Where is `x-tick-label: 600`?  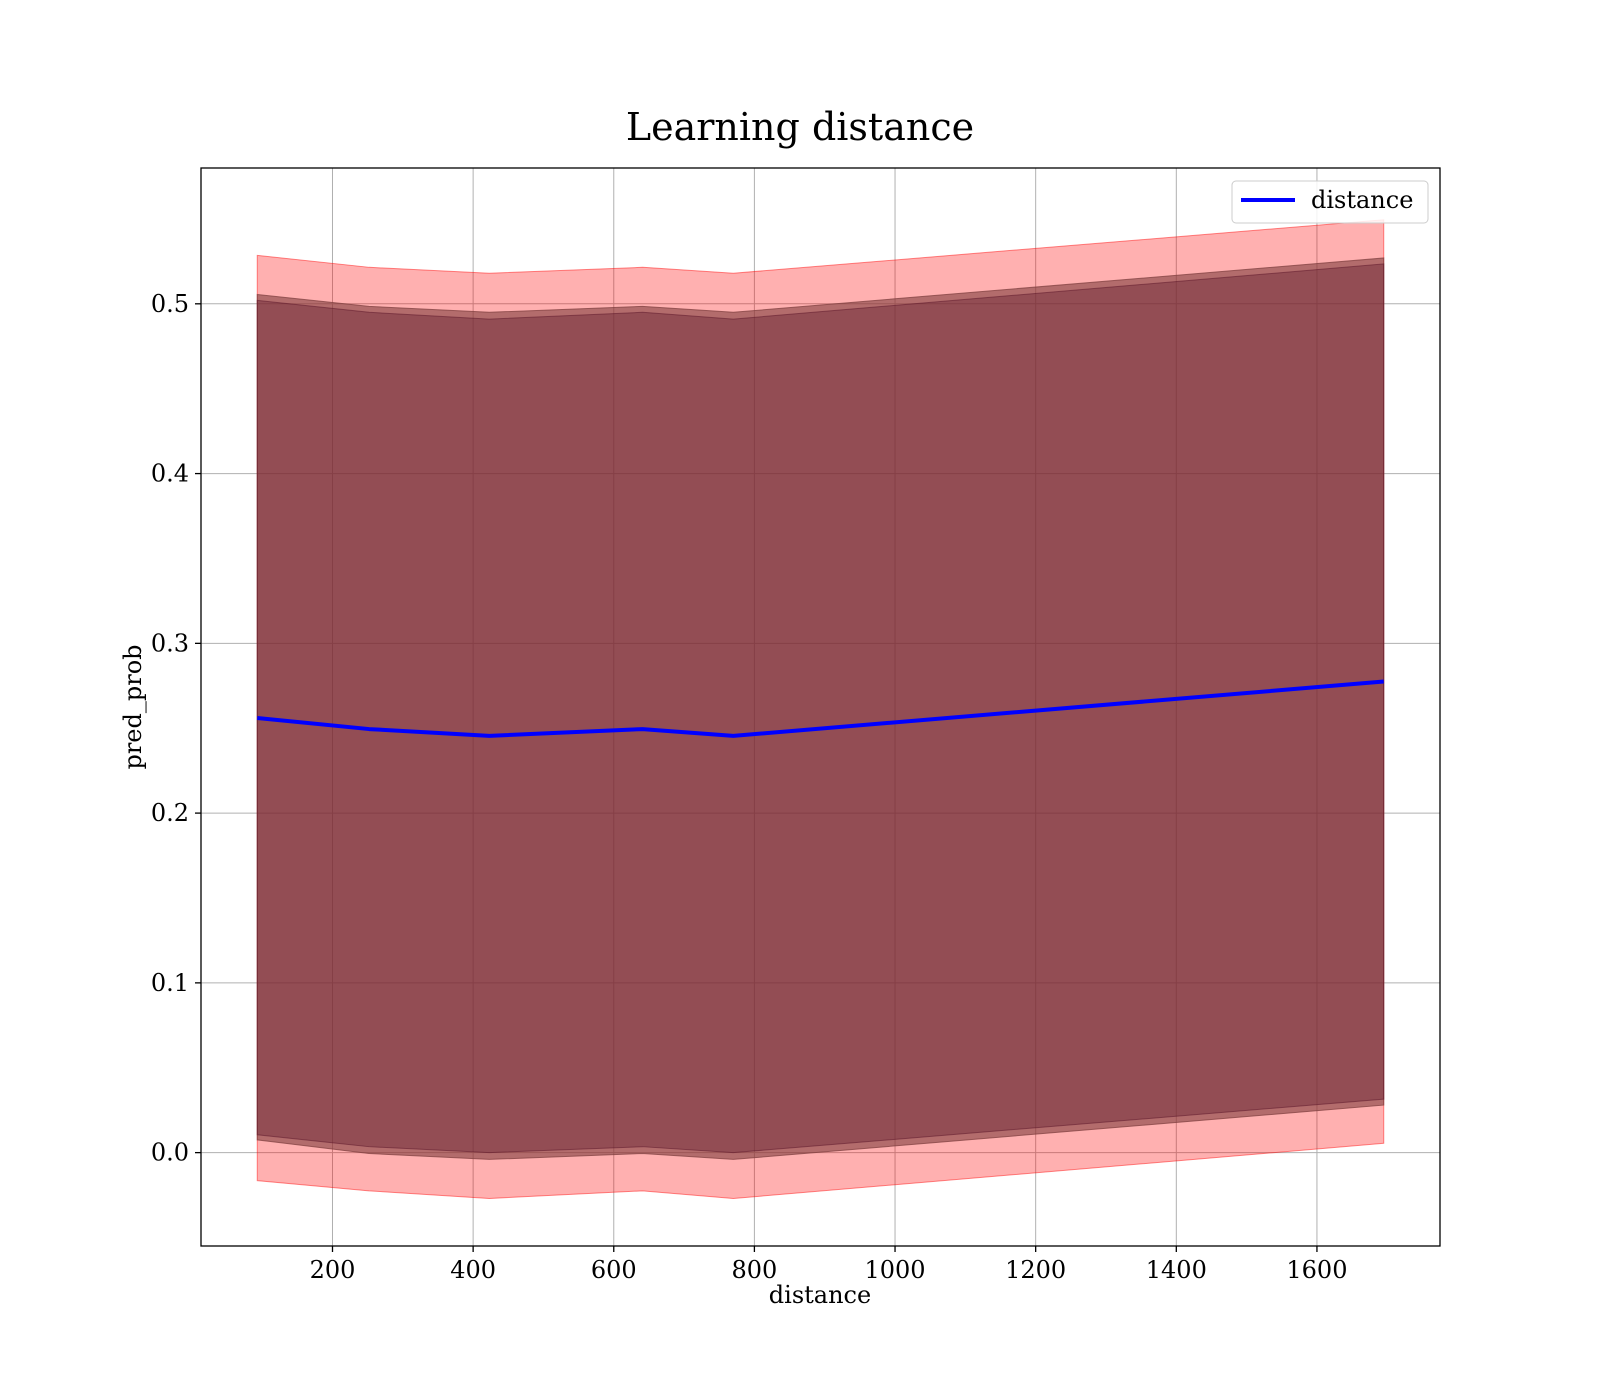 x-tick-label: 600 is located at coordinates (614, 1270).